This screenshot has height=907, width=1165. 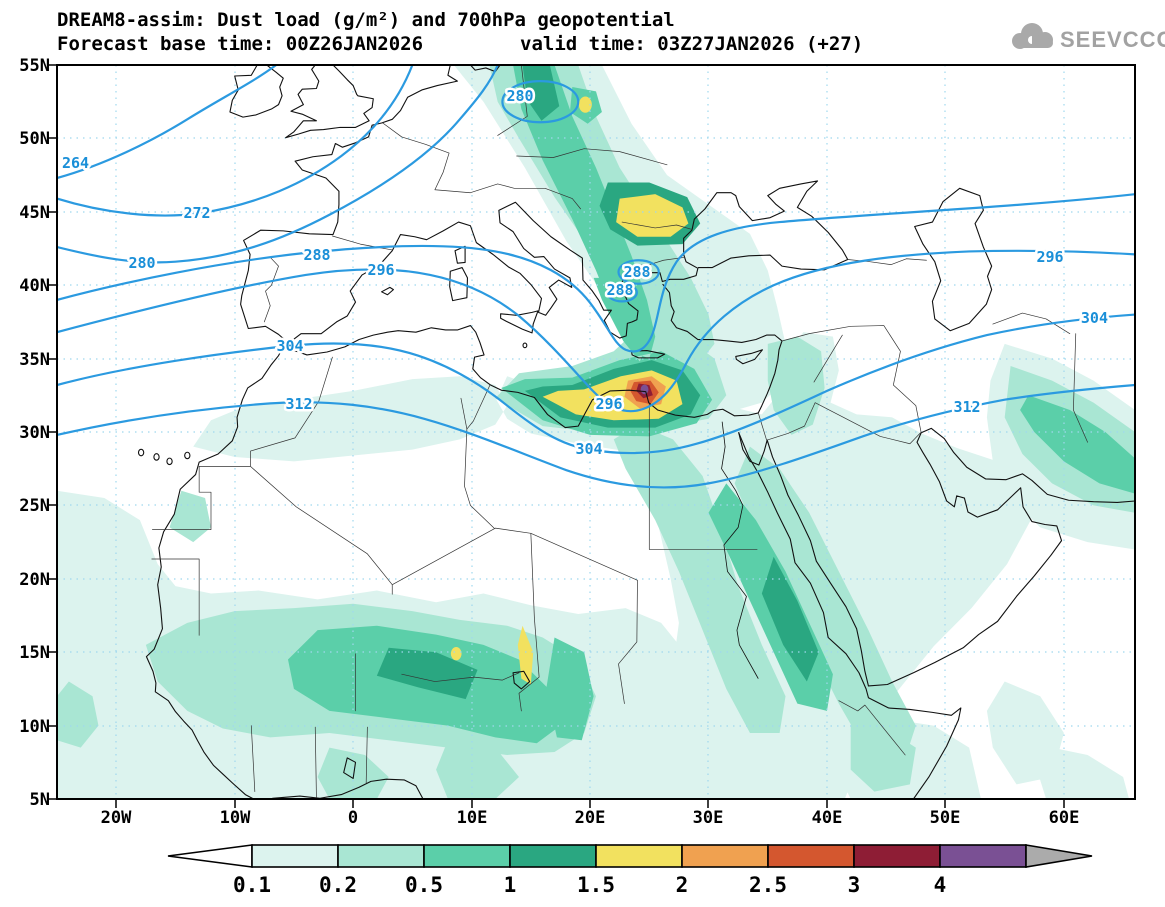 I want to click on colorbar-label: 1, so click(x=510, y=885).